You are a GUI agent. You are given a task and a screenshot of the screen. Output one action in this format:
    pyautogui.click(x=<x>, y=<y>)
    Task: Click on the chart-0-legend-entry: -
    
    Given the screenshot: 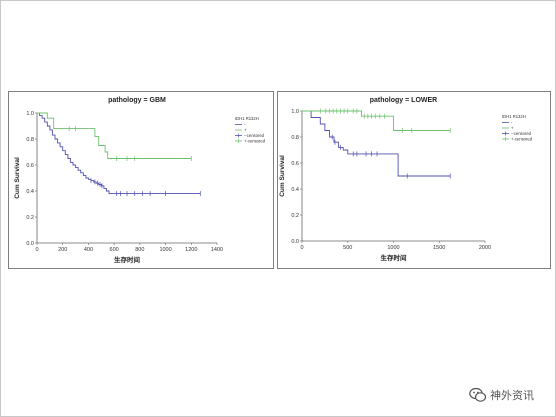 What is the action you would take?
    pyautogui.click(x=245, y=124)
    